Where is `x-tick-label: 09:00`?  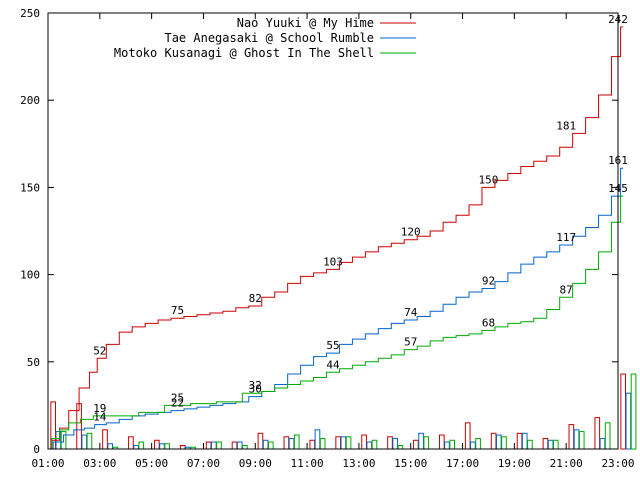 x-tick-label: 09:00 is located at coordinates (255, 463).